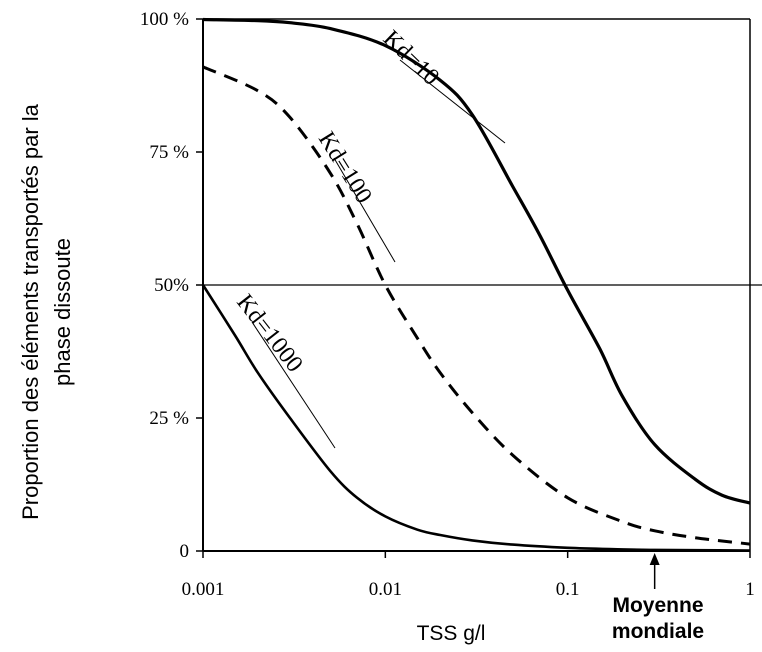  Describe the element at coordinates (169, 152) in the screenshot. I see `y-tick-label: 75 %` at that location.